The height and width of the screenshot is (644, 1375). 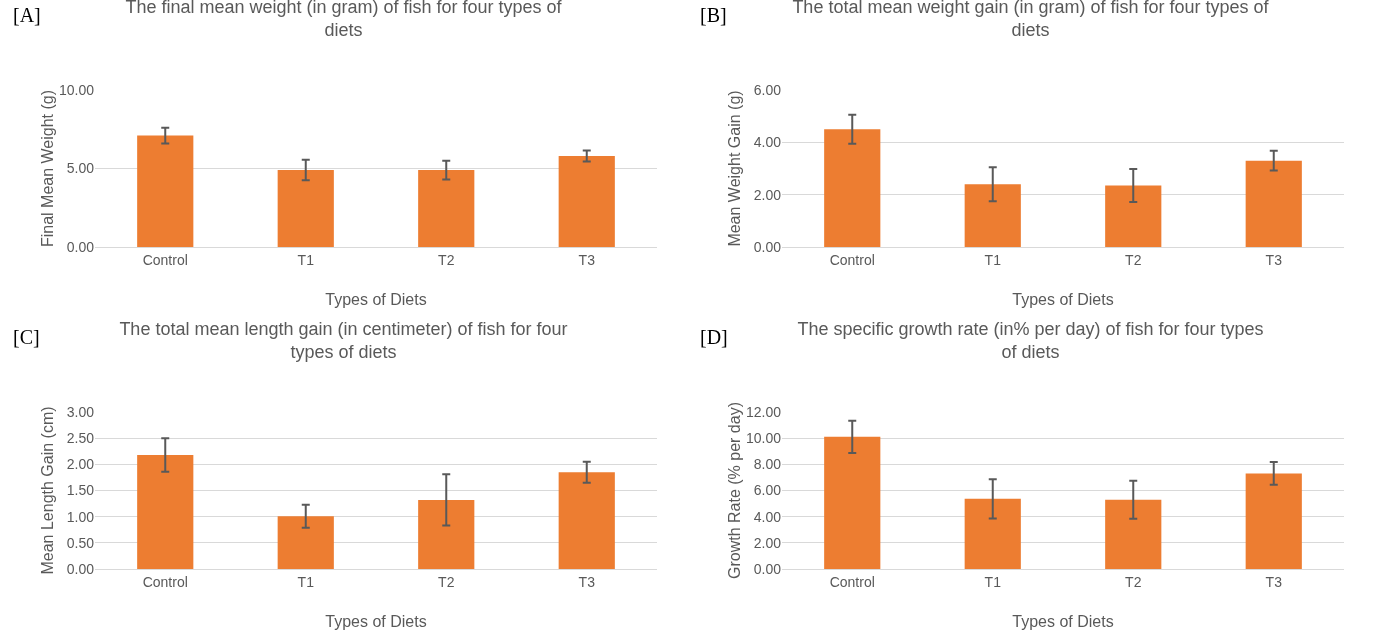 I want to click on y-tick-label: 3.00, so click(x=80, y=411).